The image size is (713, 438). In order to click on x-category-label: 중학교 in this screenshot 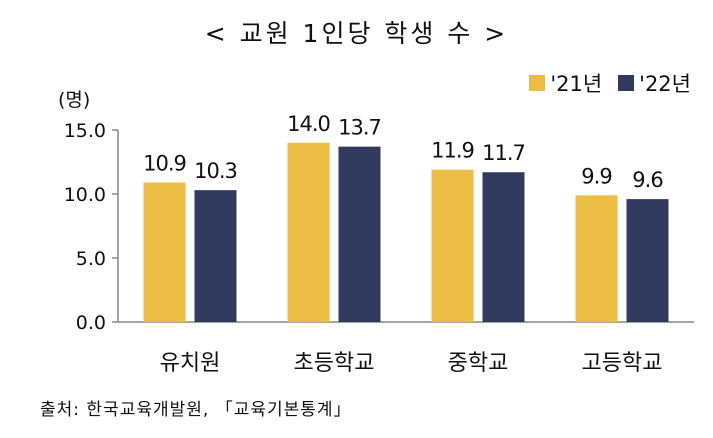, I will do `click(478, 363)`.